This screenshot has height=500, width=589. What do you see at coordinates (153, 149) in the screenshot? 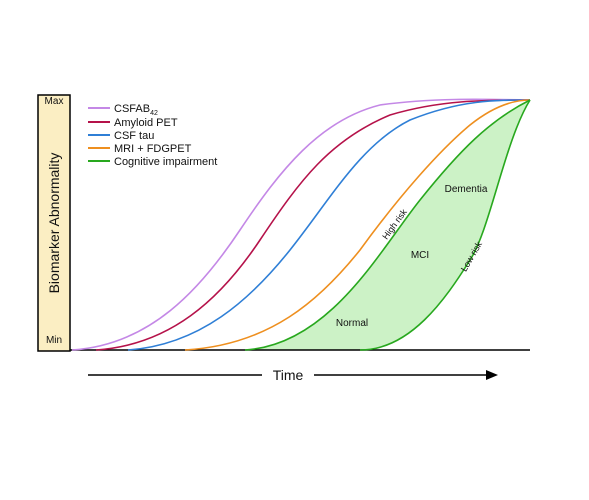
I see `legend-label-mri-fdgpet: MRI + FDGPET` at bounding box center [153, 149].